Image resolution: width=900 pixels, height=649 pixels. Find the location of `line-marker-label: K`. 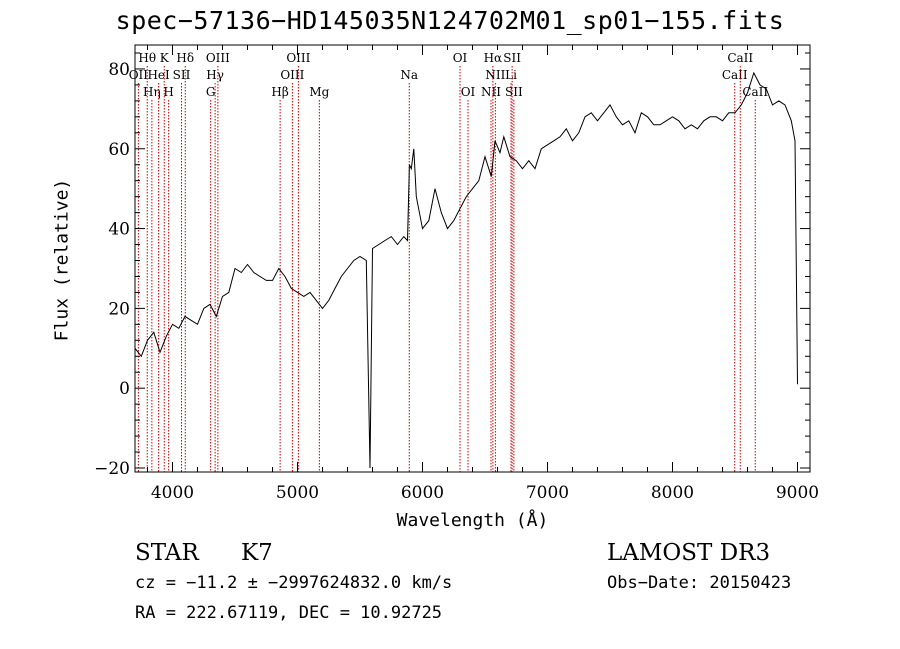

line-marker-label: K is located at coordinates (165, 58).